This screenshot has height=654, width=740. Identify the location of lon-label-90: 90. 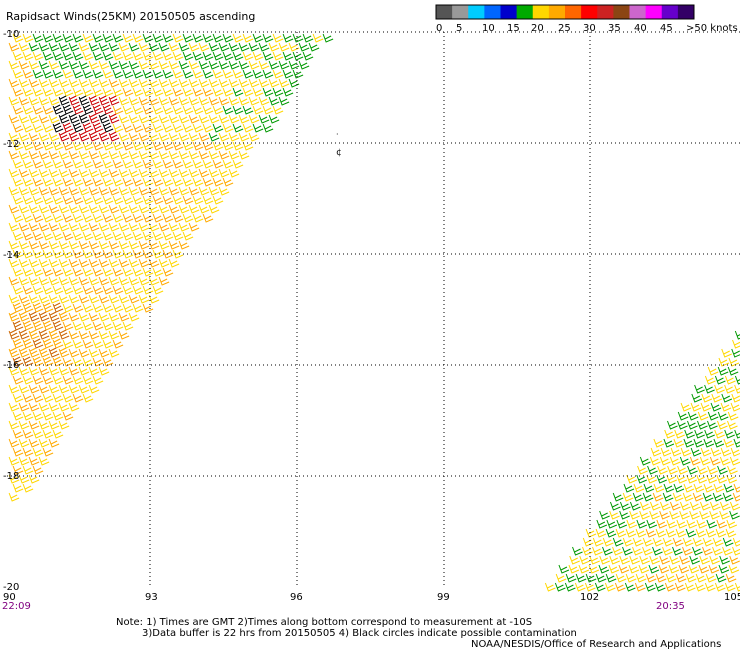
(9, 597).